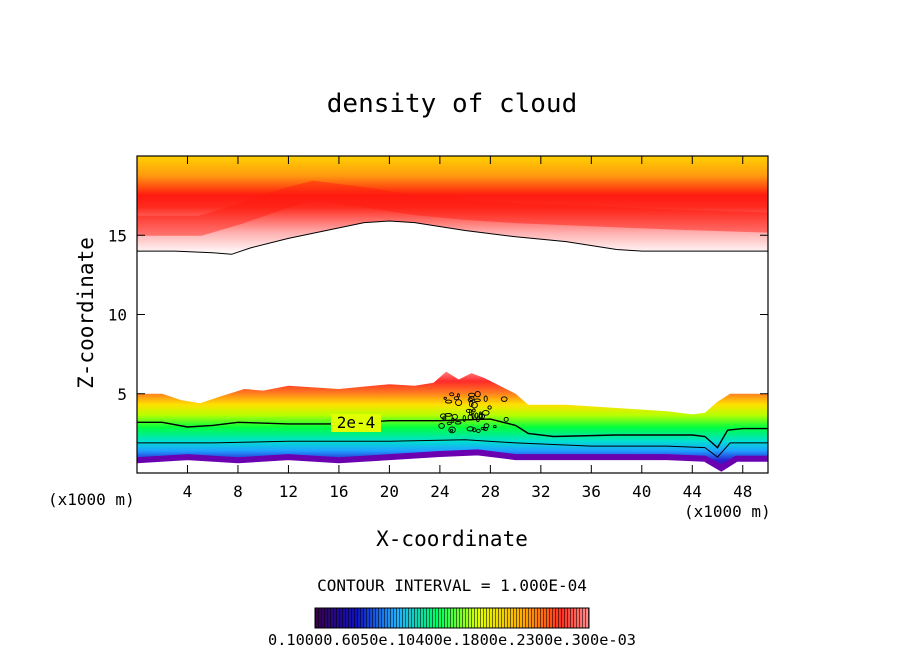  What do you see at coordinates (188, 491) in the screenshot?
I see `x-tick-label: 4` at bounding box center [188, 491].